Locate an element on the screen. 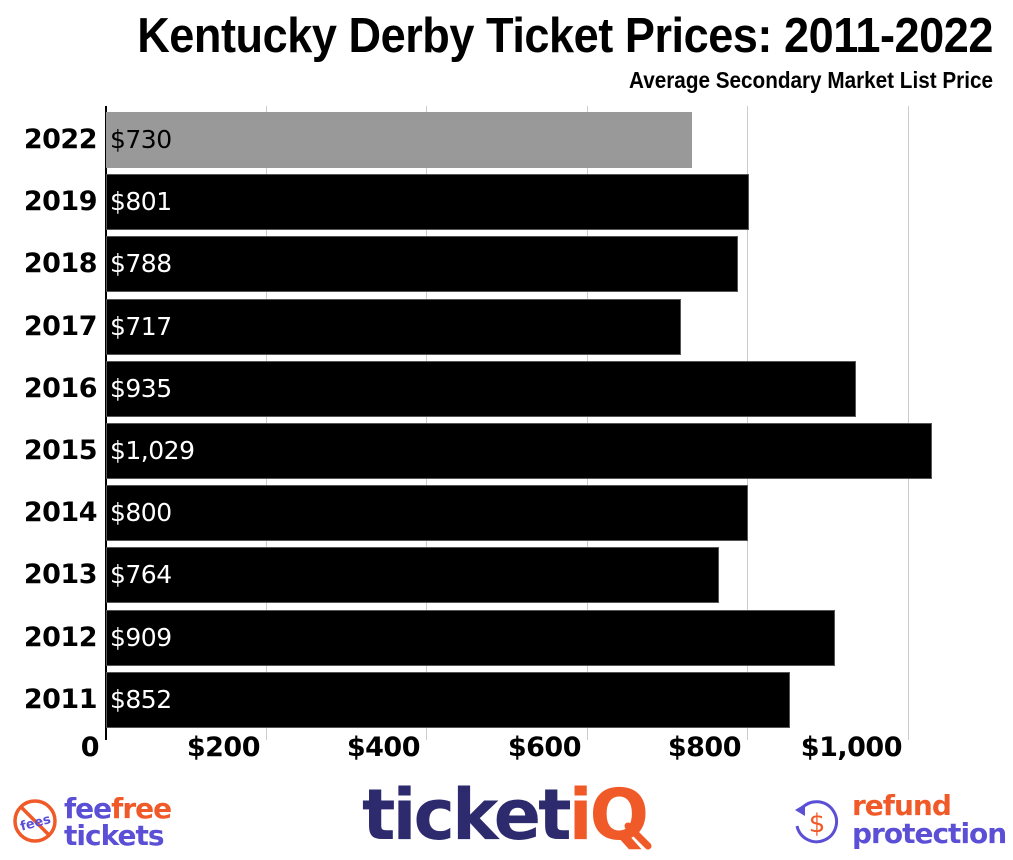 The height and width of the screenshot is (860, 1013). x-axis-tick-label: $400 is located at coordinates (383, 747).